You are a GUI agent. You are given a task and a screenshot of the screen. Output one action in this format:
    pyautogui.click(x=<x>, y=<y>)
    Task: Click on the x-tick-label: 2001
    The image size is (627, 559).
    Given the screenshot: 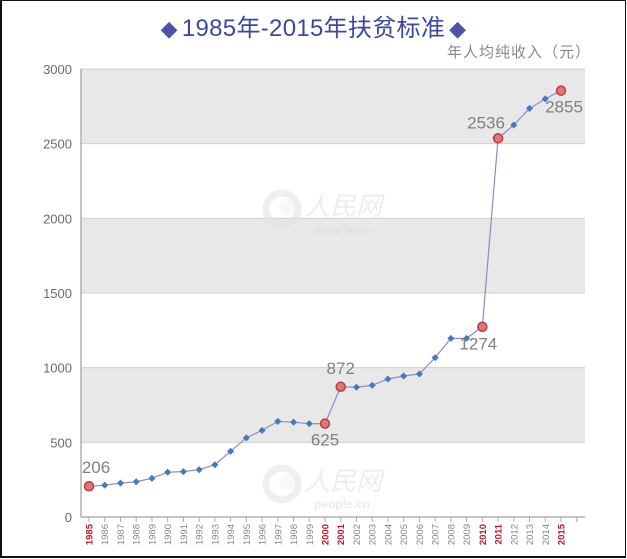 What is the action you would take?
    pyautogui.click(x=341, y=534)
    